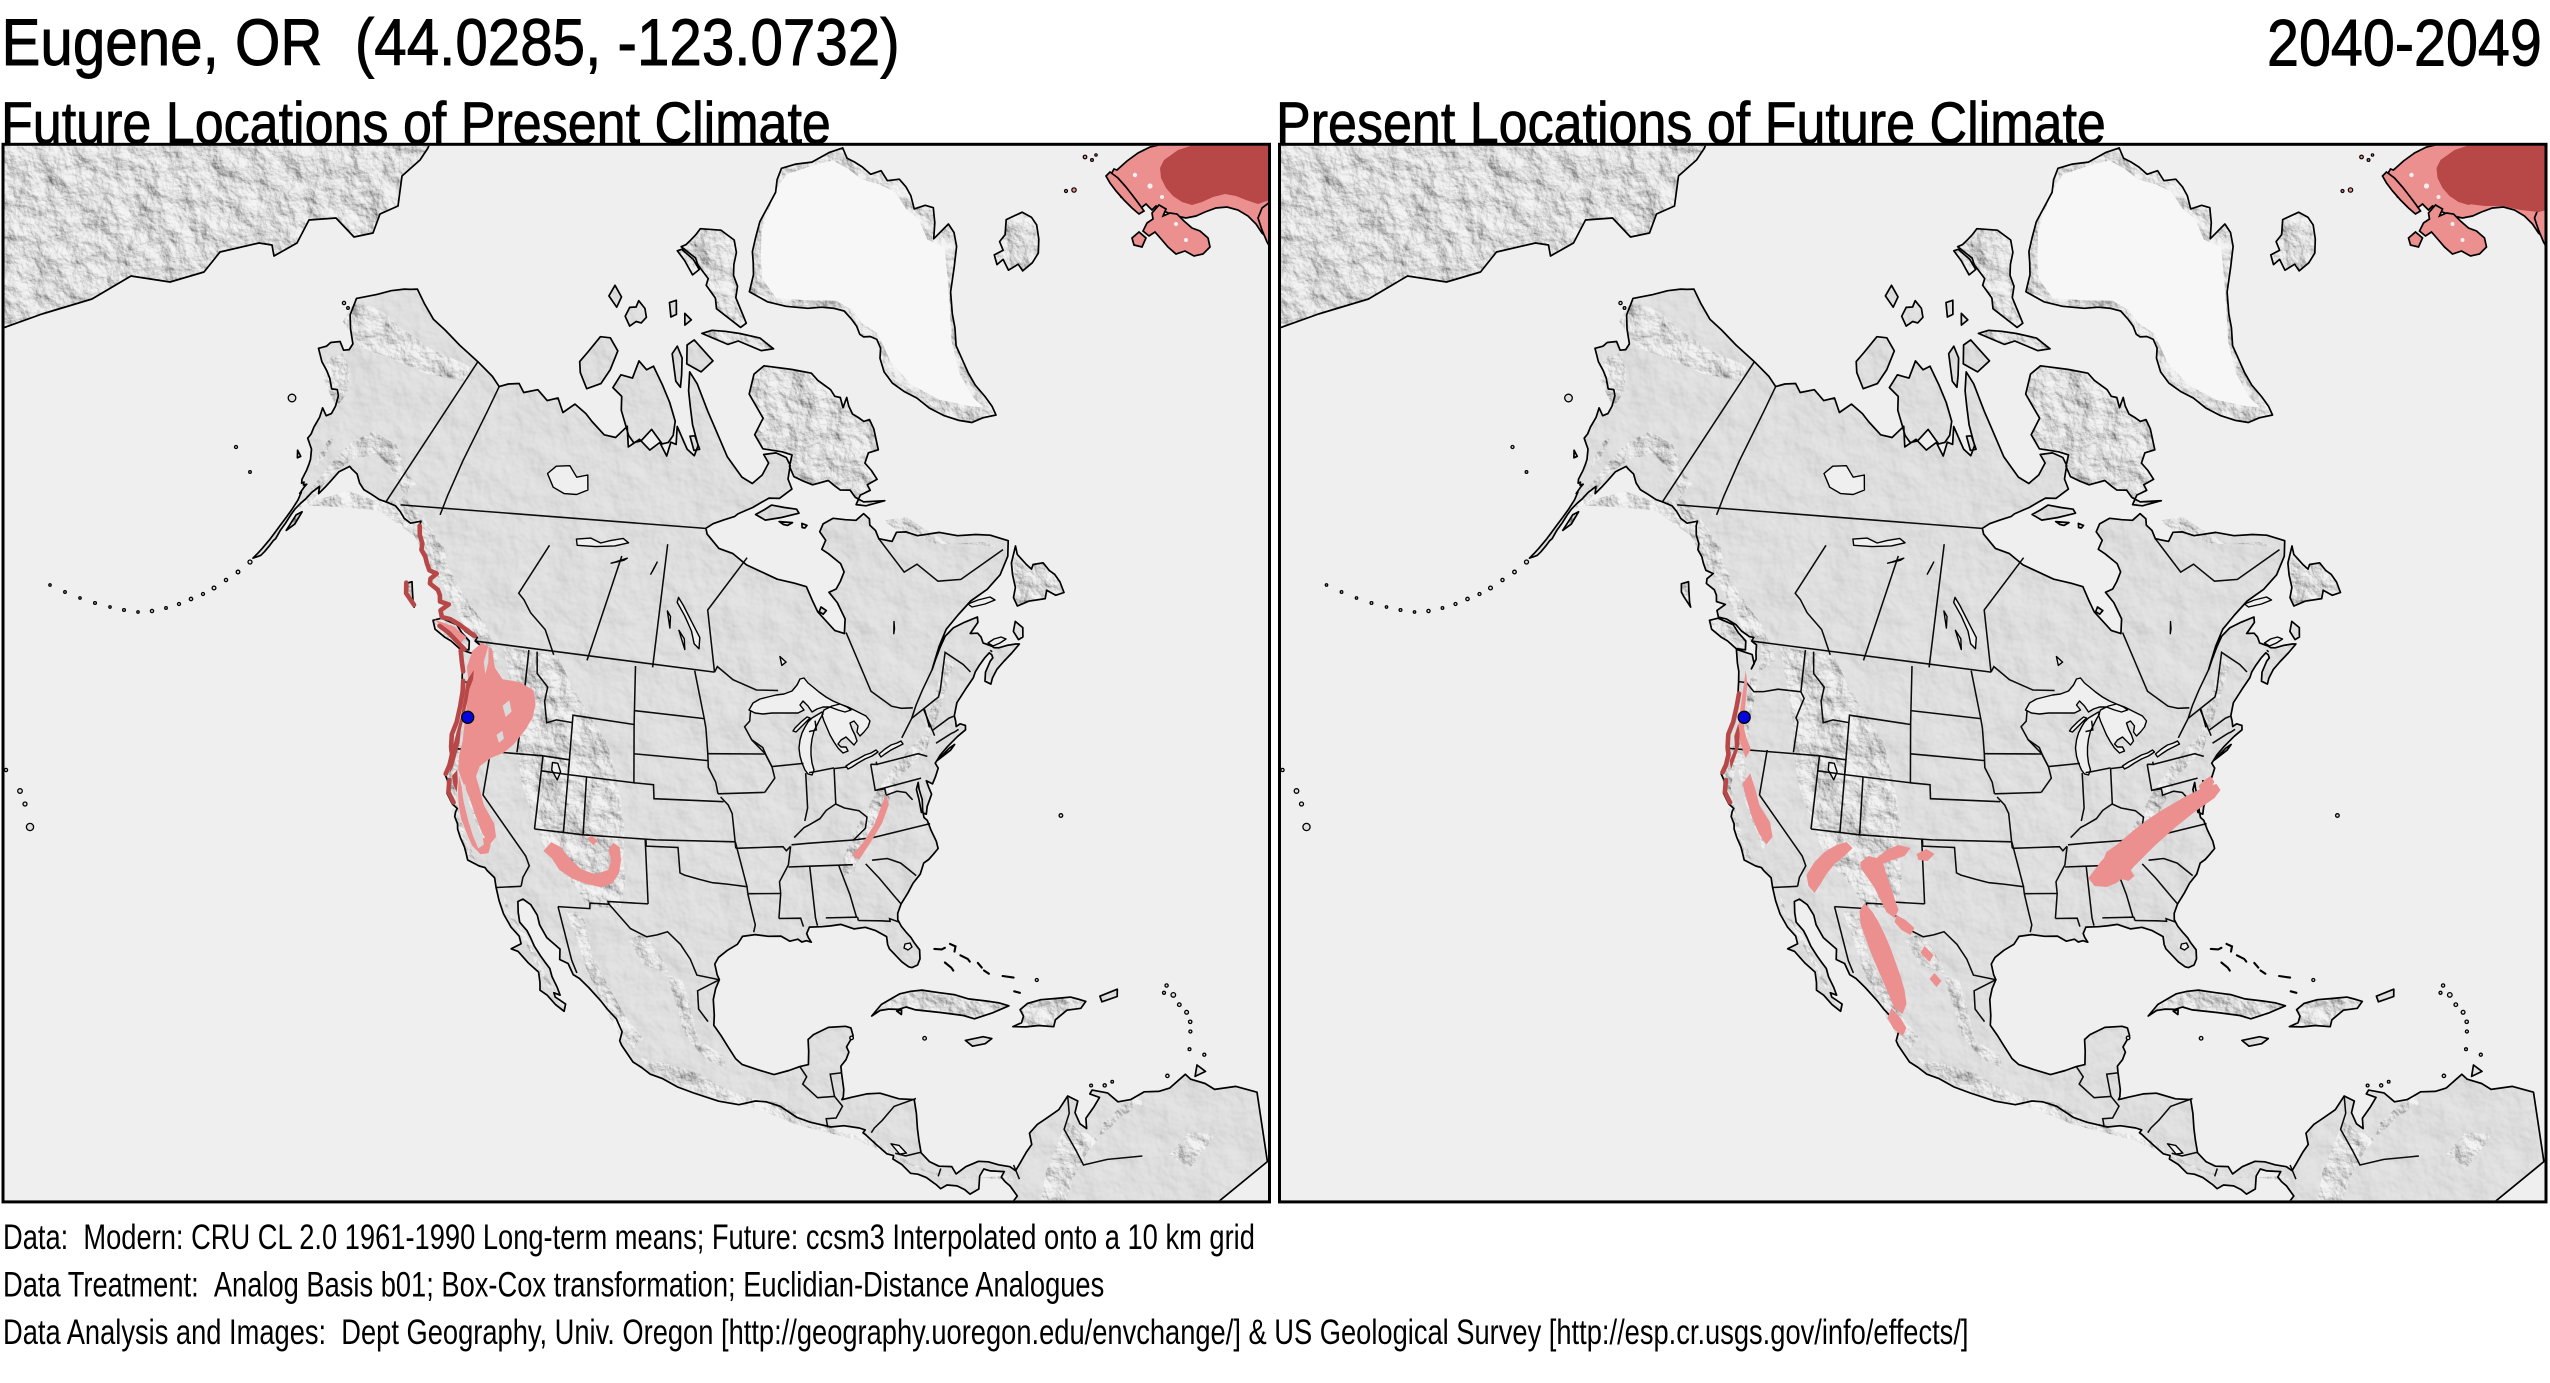  I want to click on svg-text: 2040-2049, so click(2404, 44).